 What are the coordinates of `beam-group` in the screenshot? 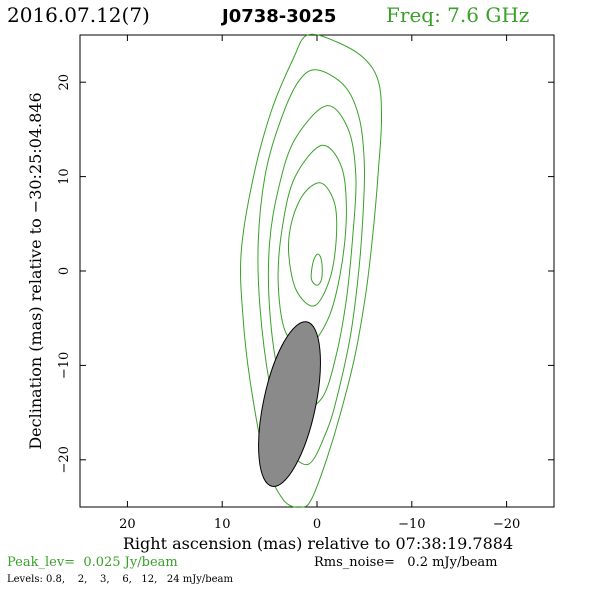 It's located at (289, 404).